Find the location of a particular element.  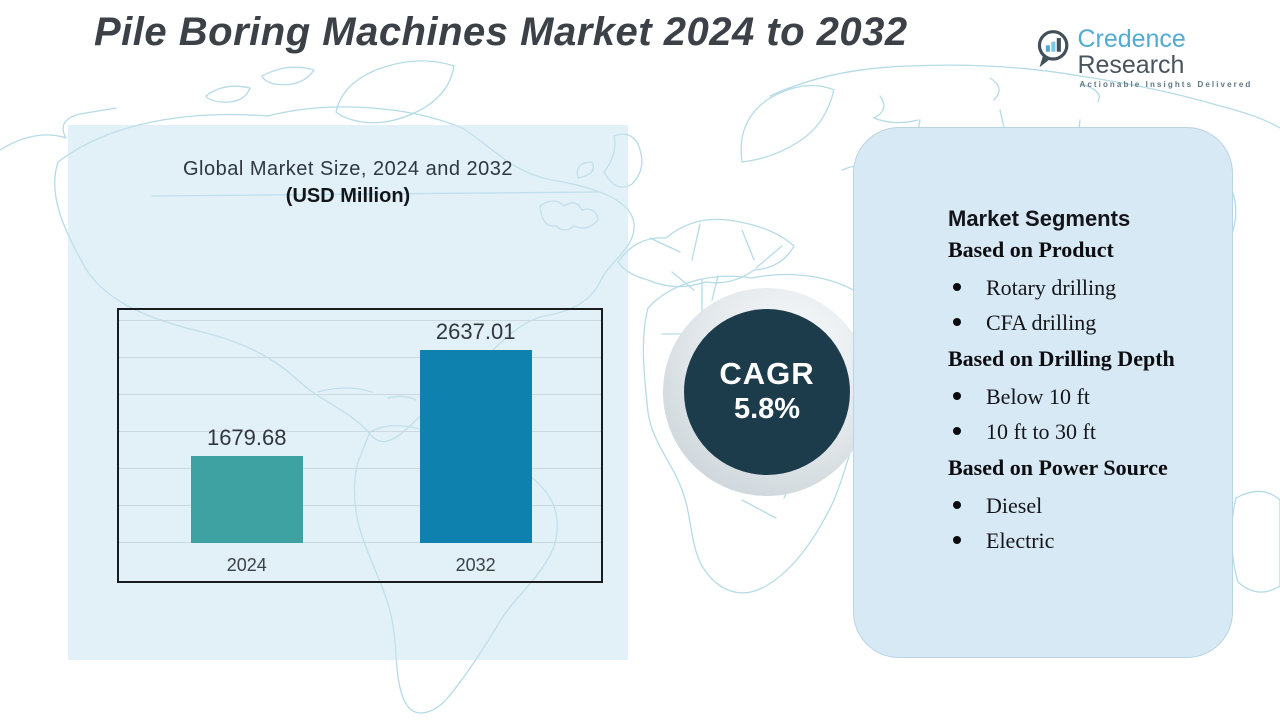

segment-item-list: Below 10 ft 10 ft to 30 ft is located at coordinates (1077, 414).